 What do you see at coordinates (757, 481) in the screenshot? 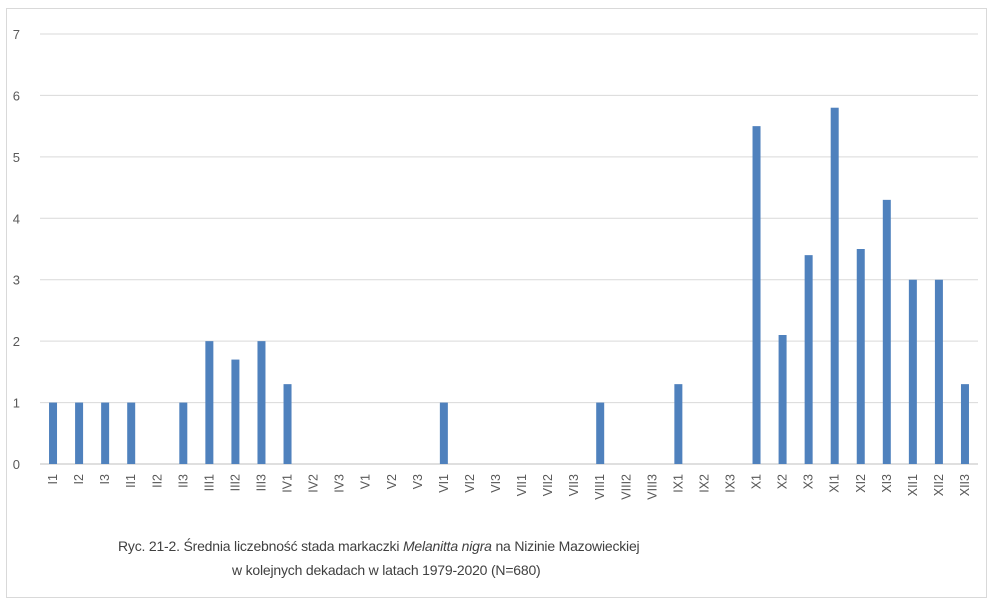
I see `x-tick-label: X1` at bounding box center [757, 481].